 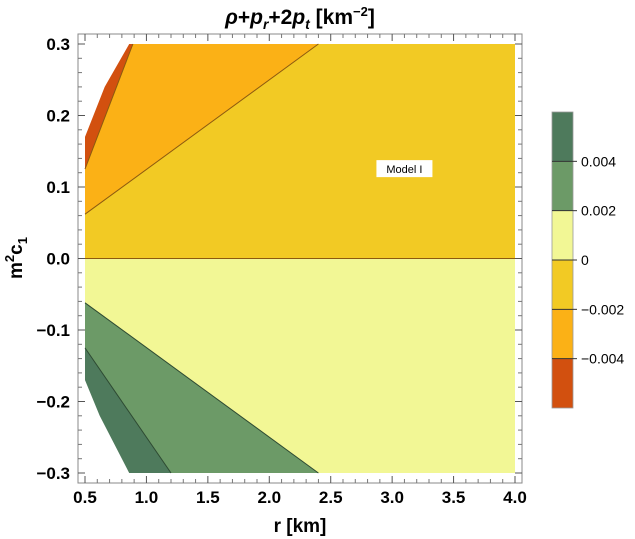 I want to click on x-tick-label: 3.5, so click(x=454, y=497).